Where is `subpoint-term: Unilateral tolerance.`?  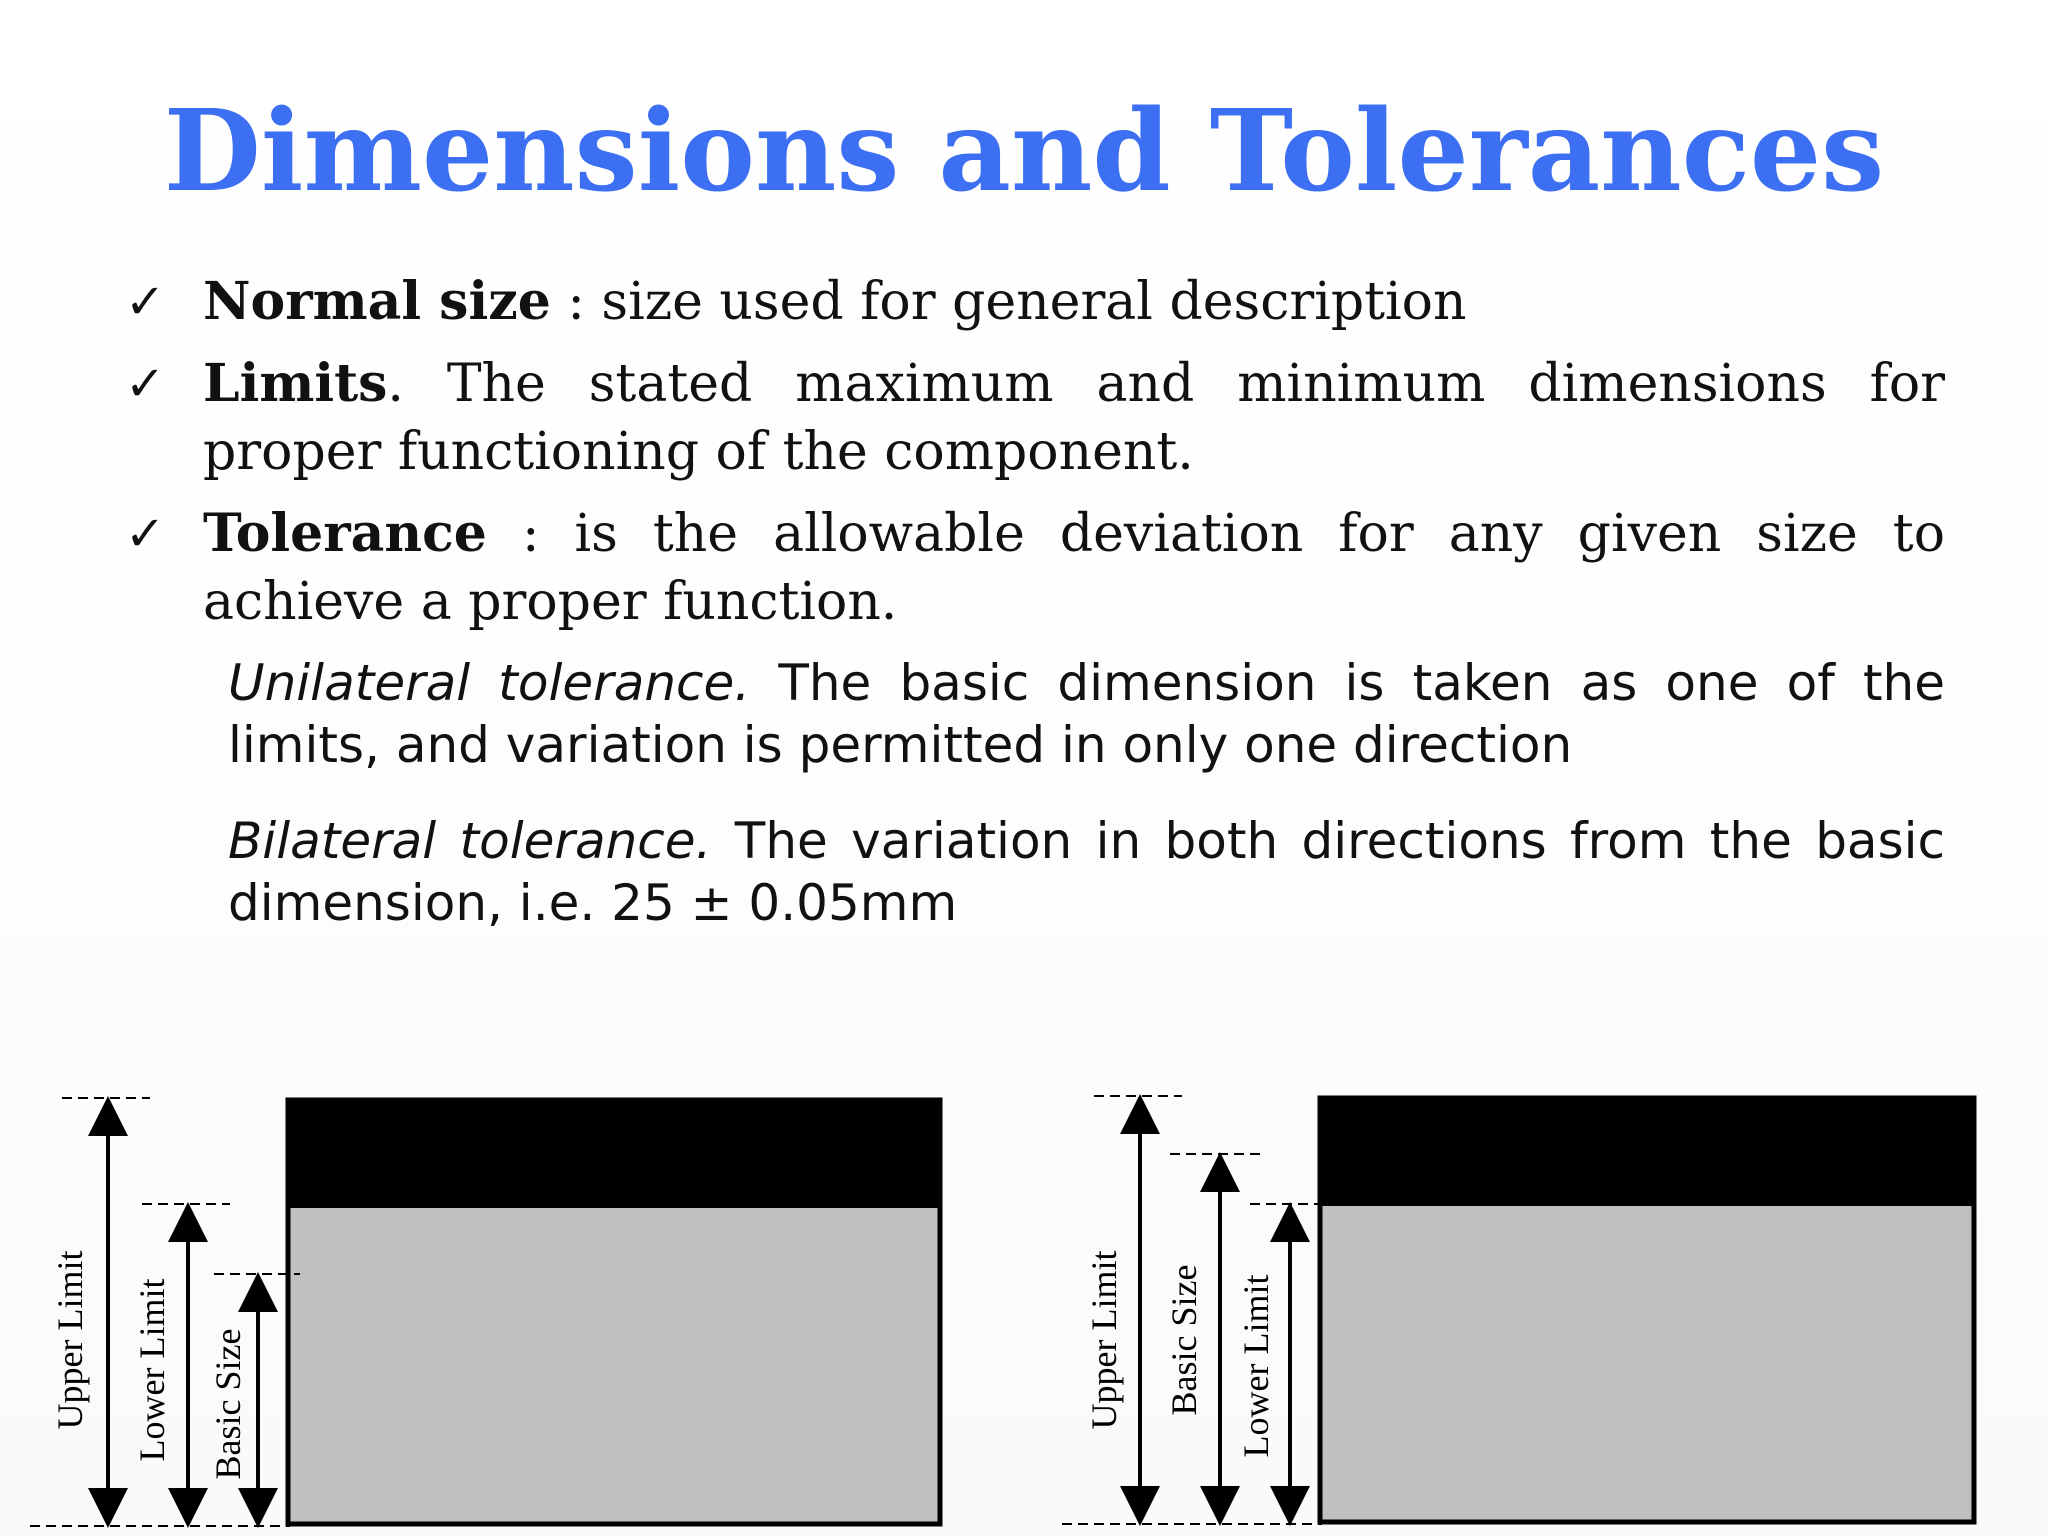
subpoint-term: Unilateral tolerance. is located at coordinates (489, 683).